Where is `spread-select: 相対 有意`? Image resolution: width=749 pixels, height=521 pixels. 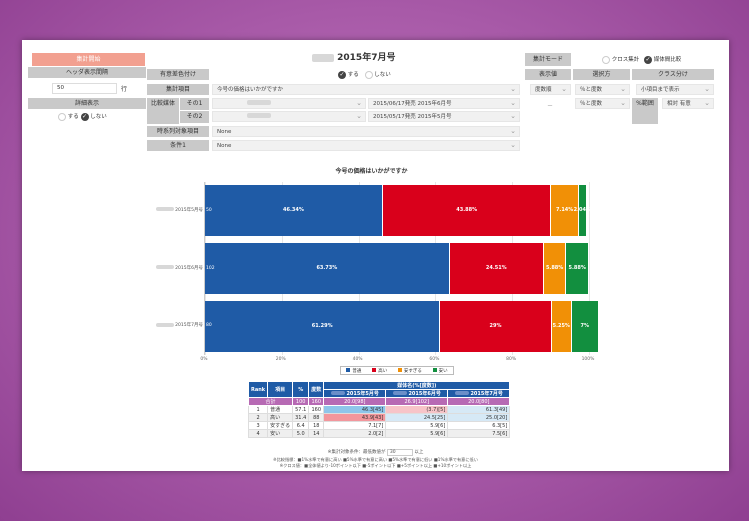
spread-select: 相対 有意 is located at coordinates (688, 103).